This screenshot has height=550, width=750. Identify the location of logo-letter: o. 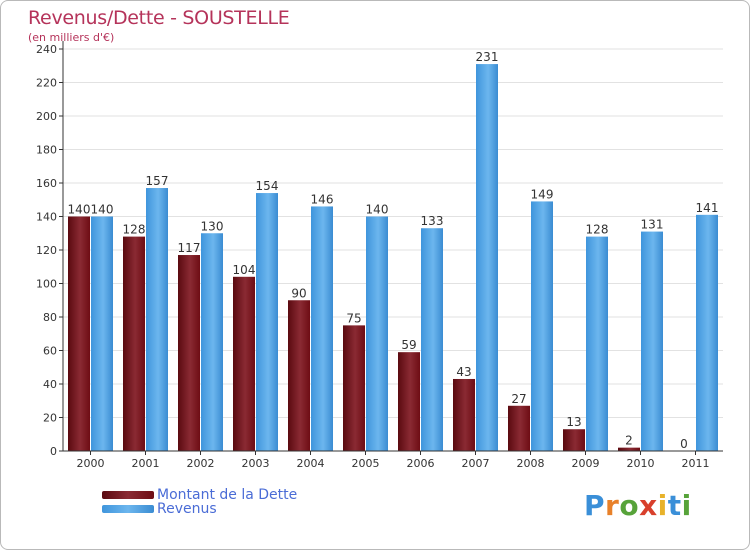
(629, 505).